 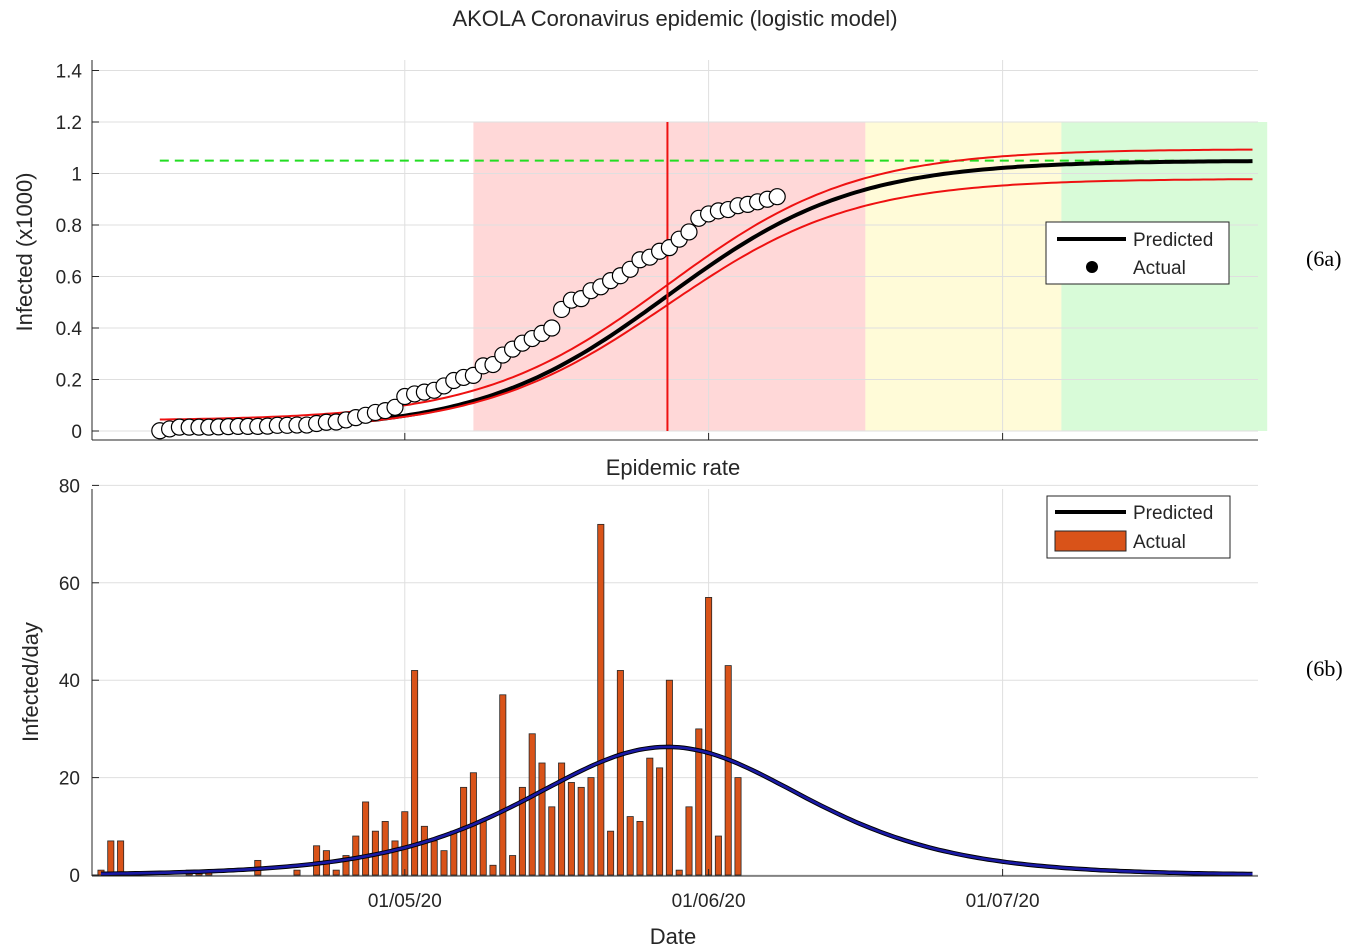 What do you see at coordinates (69, 486) in the screenshot?
I see `bottom-y-tick-label: 80` at bounding box center [69, 486].